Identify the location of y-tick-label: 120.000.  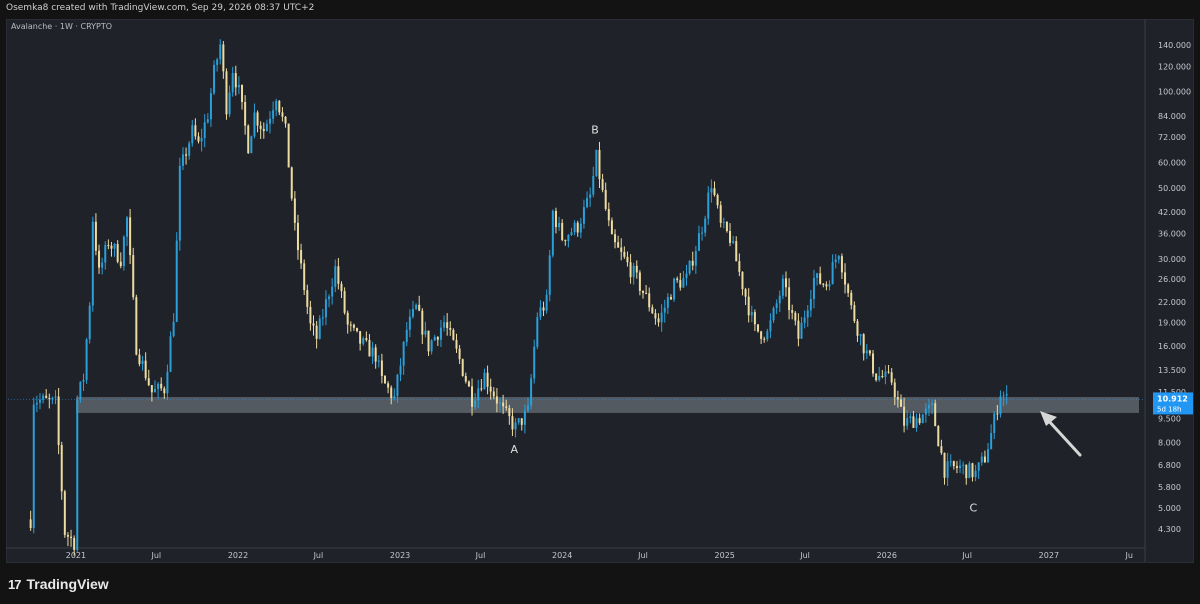
(1174, 66).